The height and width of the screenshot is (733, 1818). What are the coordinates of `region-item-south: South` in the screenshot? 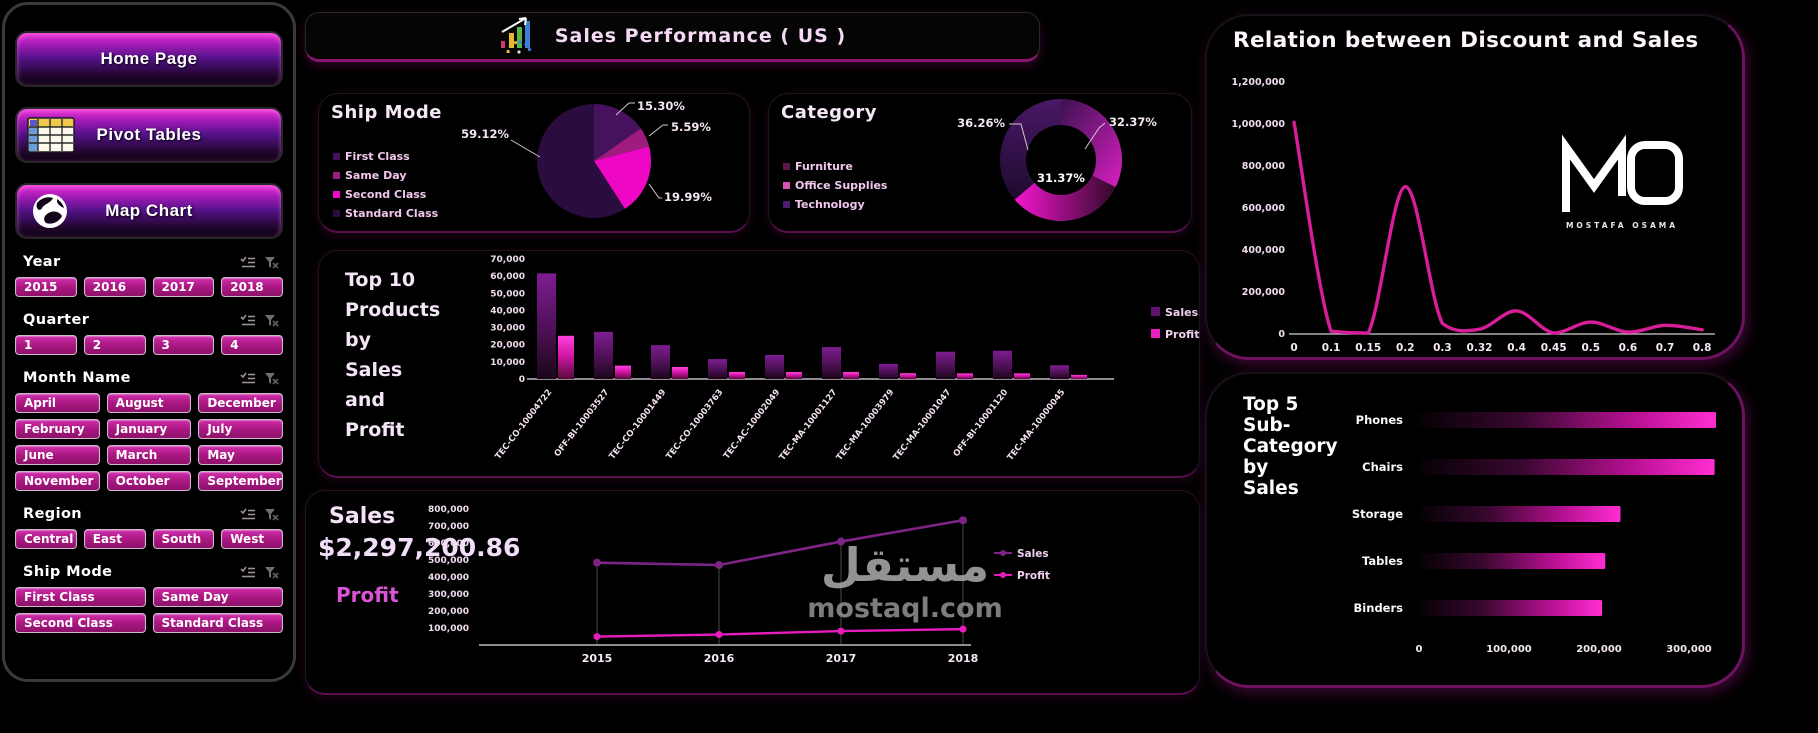 It's located at (183, 539).